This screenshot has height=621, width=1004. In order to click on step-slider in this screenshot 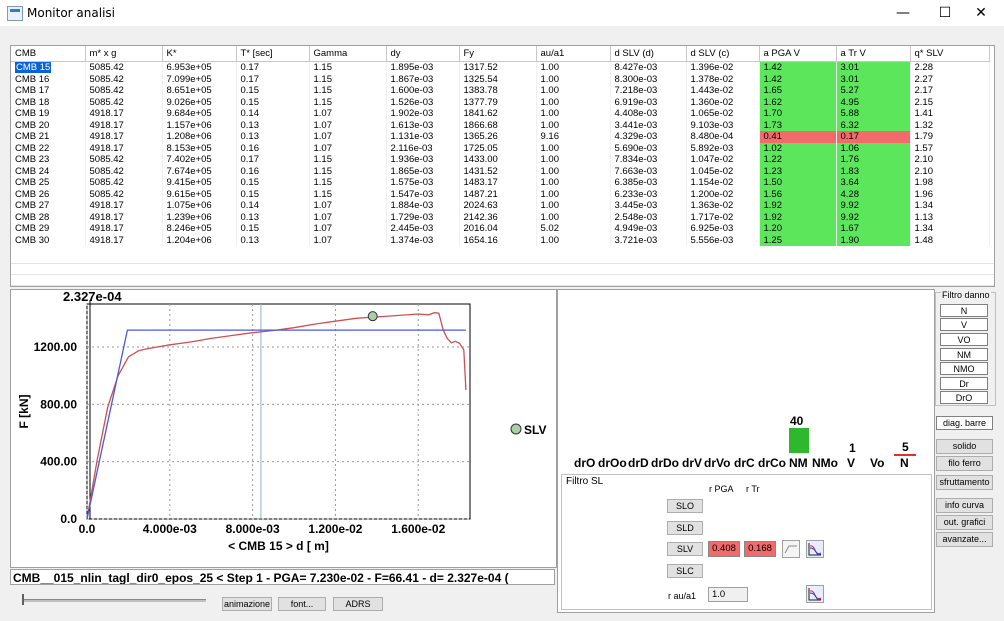, I will do `click(114, 600)`.